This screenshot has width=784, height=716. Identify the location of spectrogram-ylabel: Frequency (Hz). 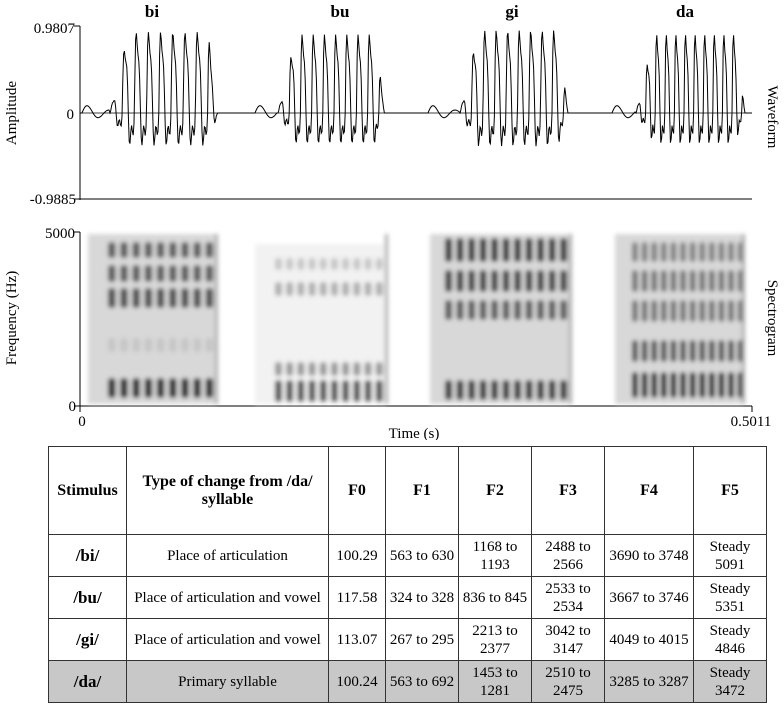
(12, 318).